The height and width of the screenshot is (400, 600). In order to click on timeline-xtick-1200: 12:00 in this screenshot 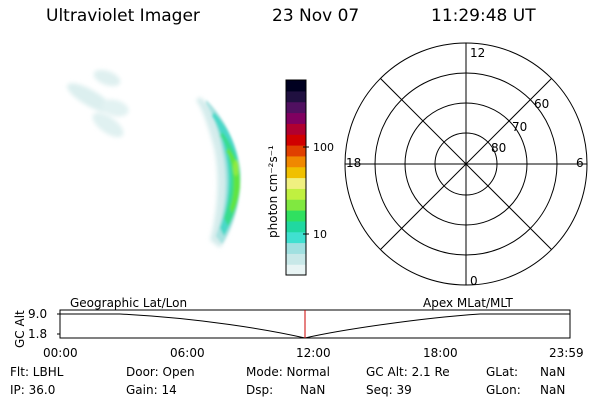, I will do `click(313, 353)`.